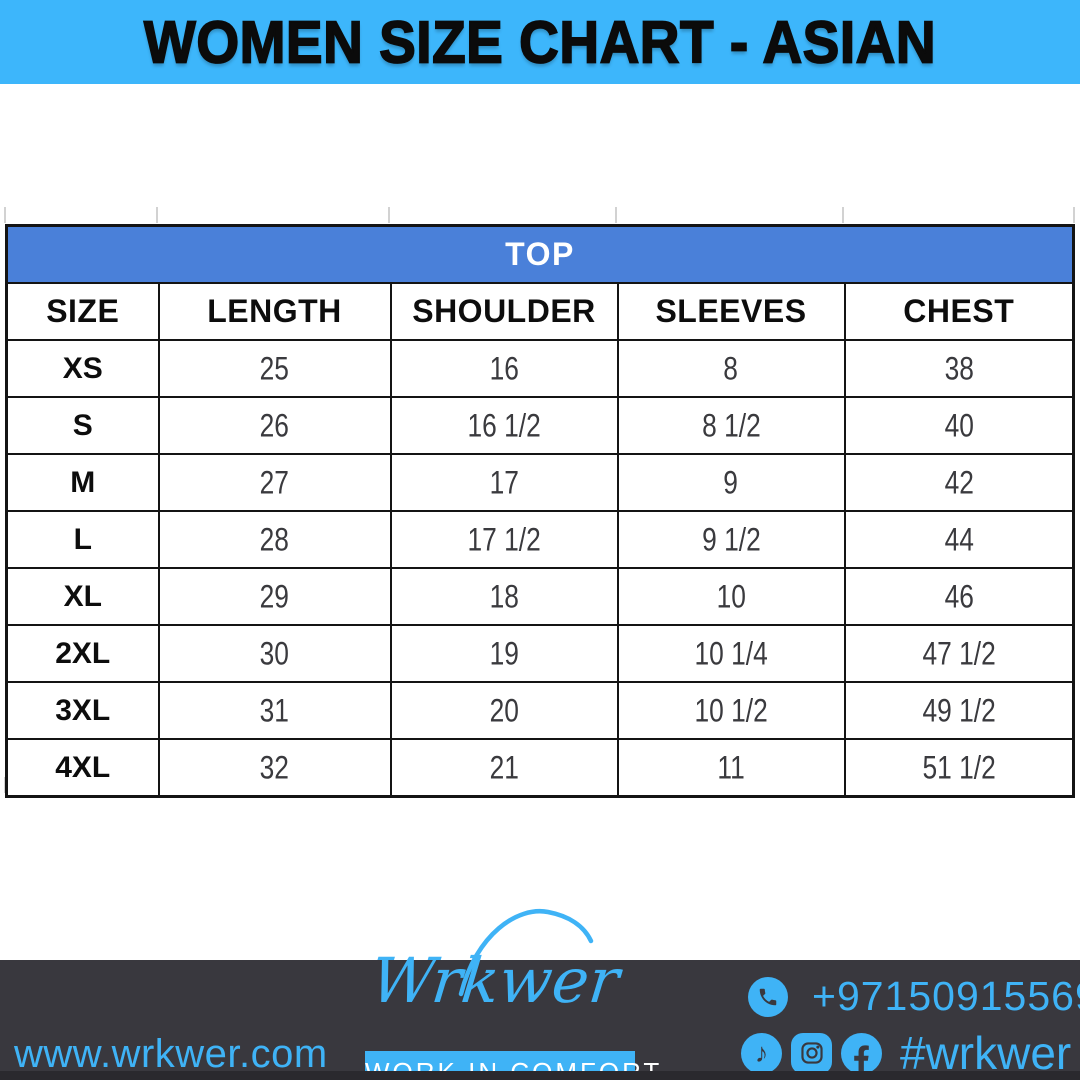 Image resolution: width=1080 pixels, height=1080 pixels. I want to click on chest-cell: 46, so click(959, 596).